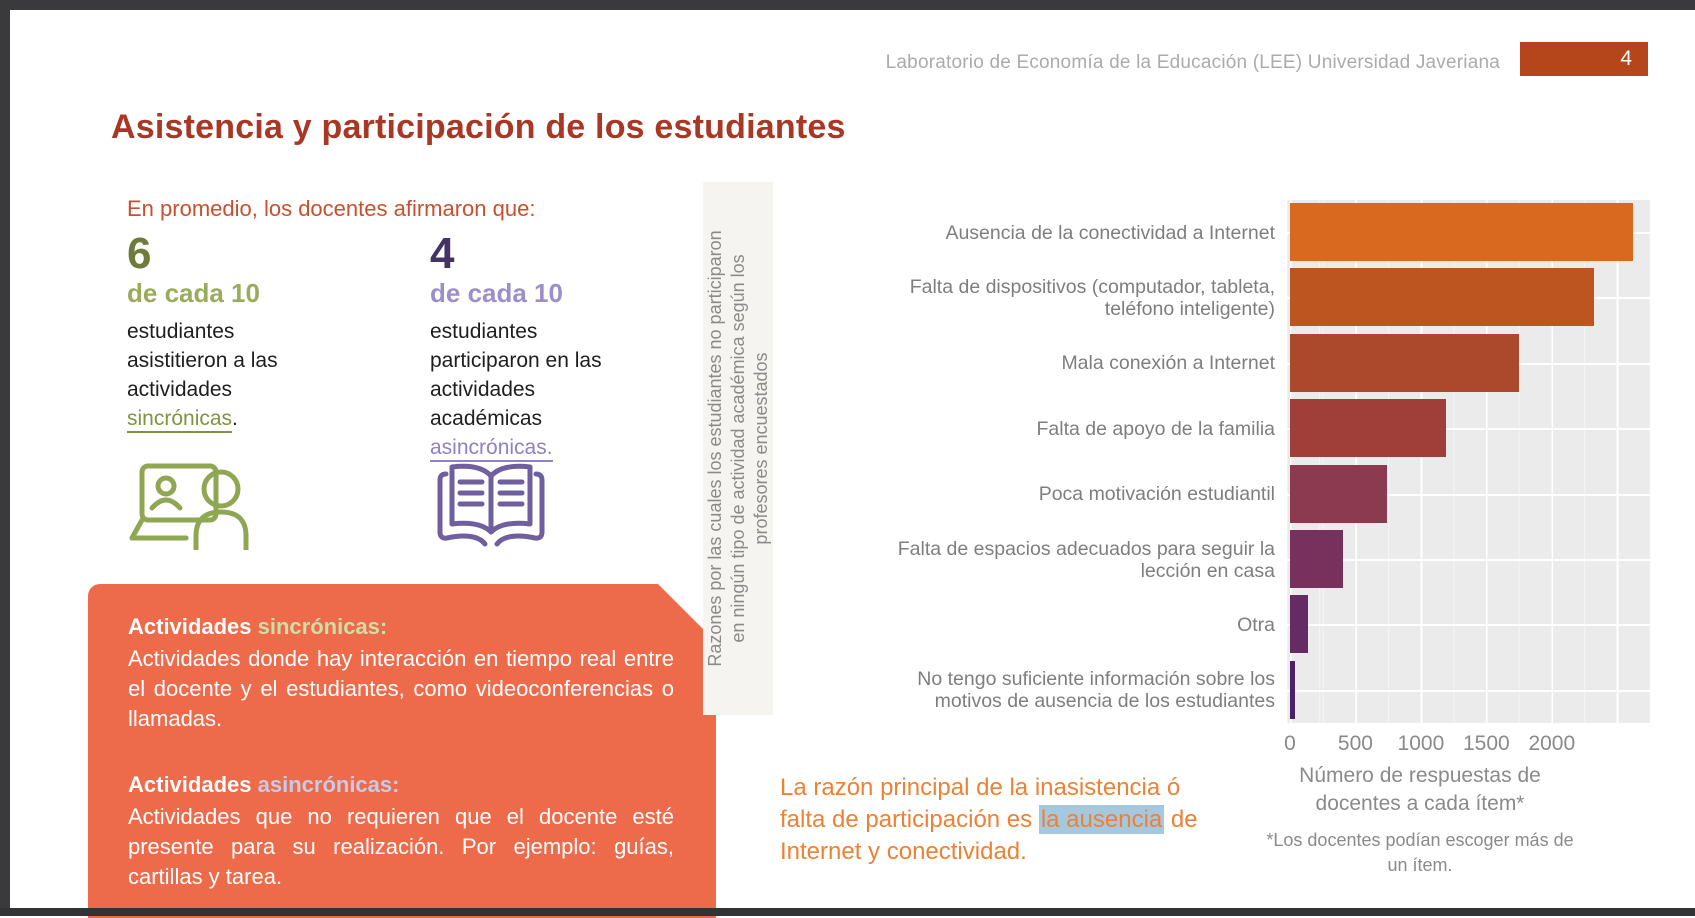  Describe the element at coordinates (5, 458) in the screenshot. I see `window-frame-left` at that location.